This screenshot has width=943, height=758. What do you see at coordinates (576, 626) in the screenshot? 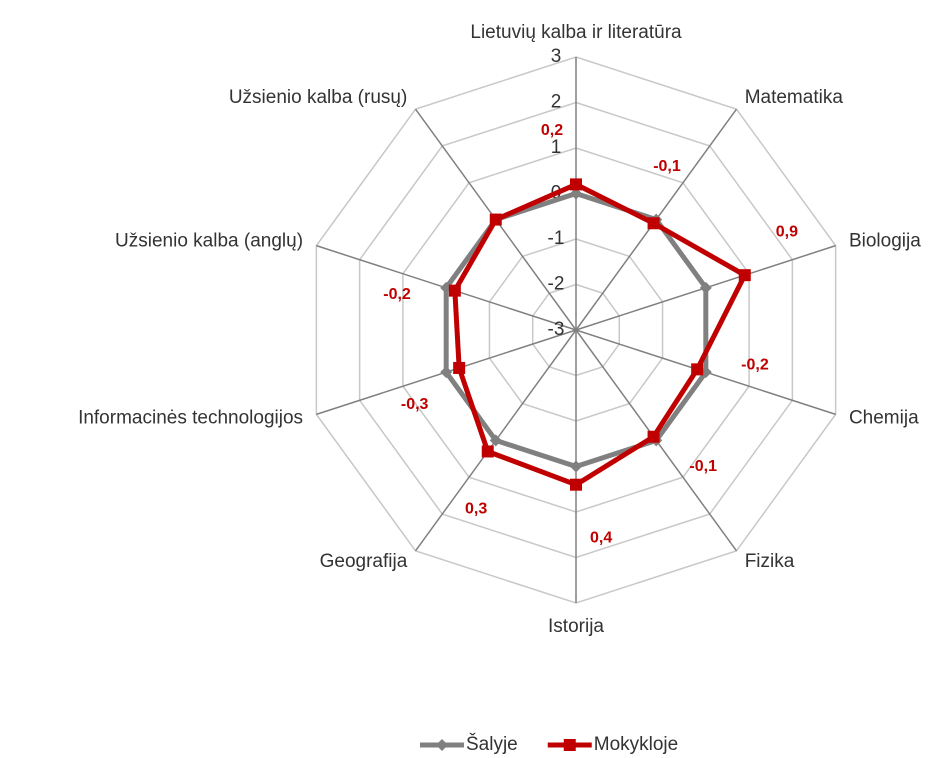
I see `category-label: Istorija` at bounding box center [576, 626].